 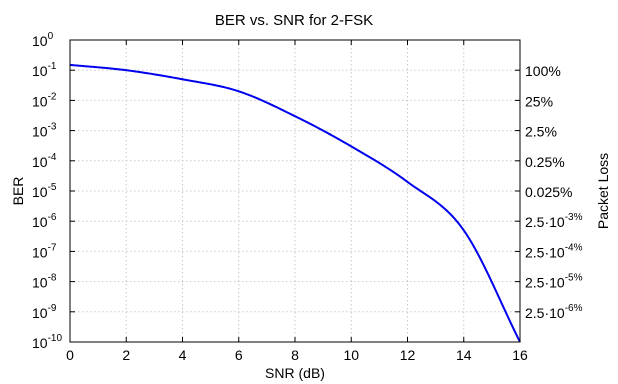 What do you see at coordinates (47, 342) in the screenshot?
I see `y-tick-label: 10⁻¹⁰` at bounding box center [47, 342].